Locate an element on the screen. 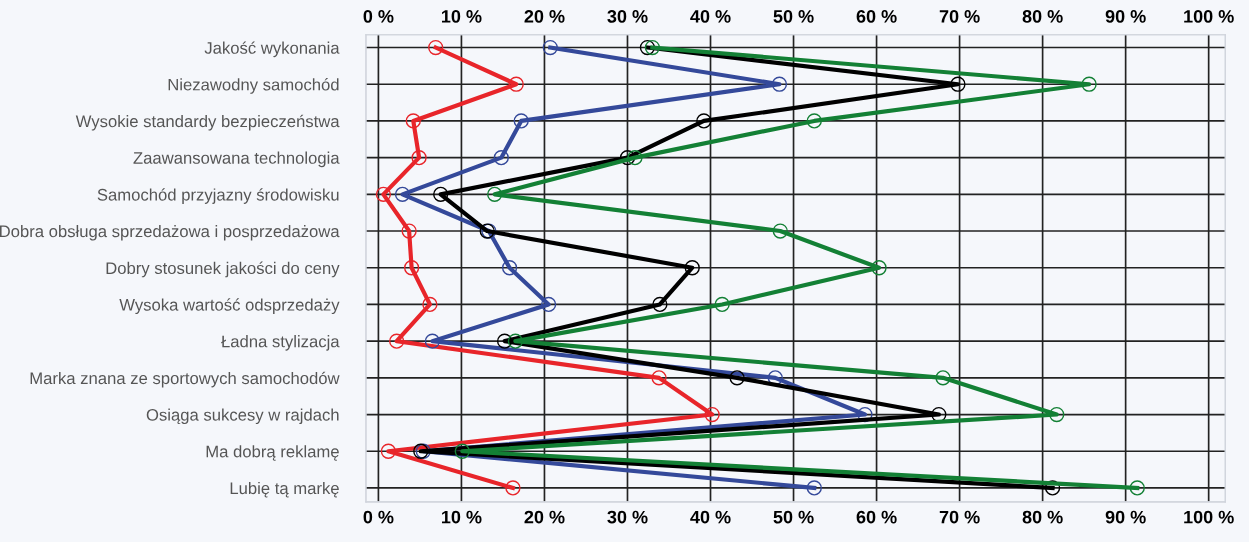 This screenshot has height=542, width=1249. y-tick-label: Ładna stylizacja is located at coordinates (280, 343).